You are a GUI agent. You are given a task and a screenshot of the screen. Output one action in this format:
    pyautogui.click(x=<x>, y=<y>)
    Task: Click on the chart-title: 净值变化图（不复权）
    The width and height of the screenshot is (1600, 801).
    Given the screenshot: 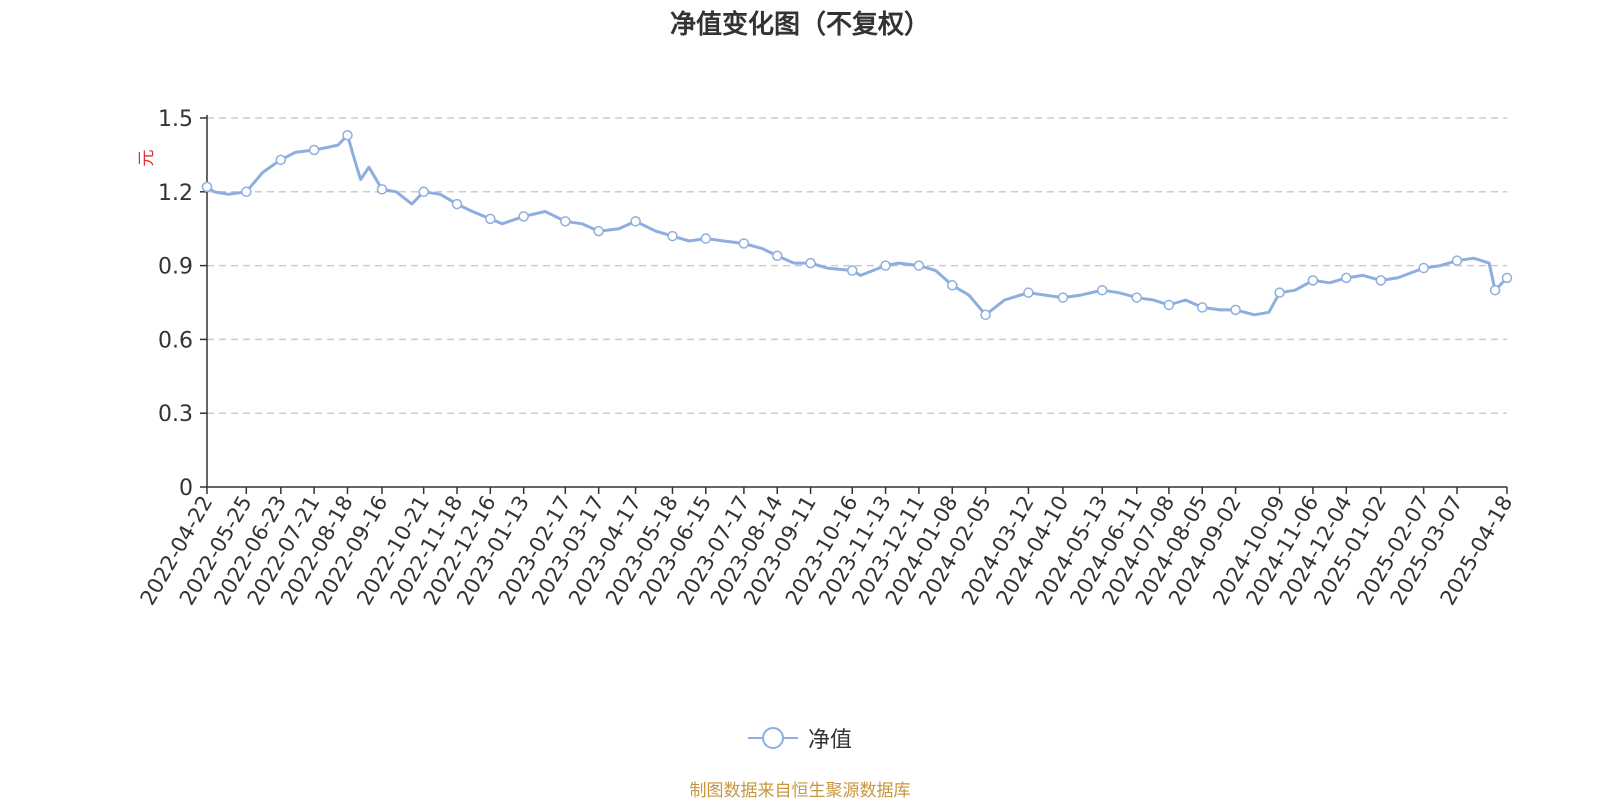 What is the action you would take?
    pyautogui.click(x=799, y=25)
    